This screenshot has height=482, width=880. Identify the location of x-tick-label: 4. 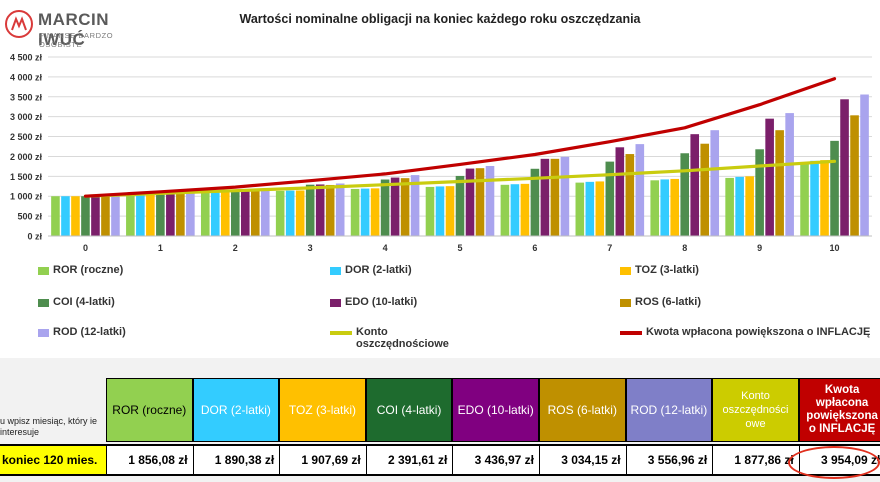
(385, 248).